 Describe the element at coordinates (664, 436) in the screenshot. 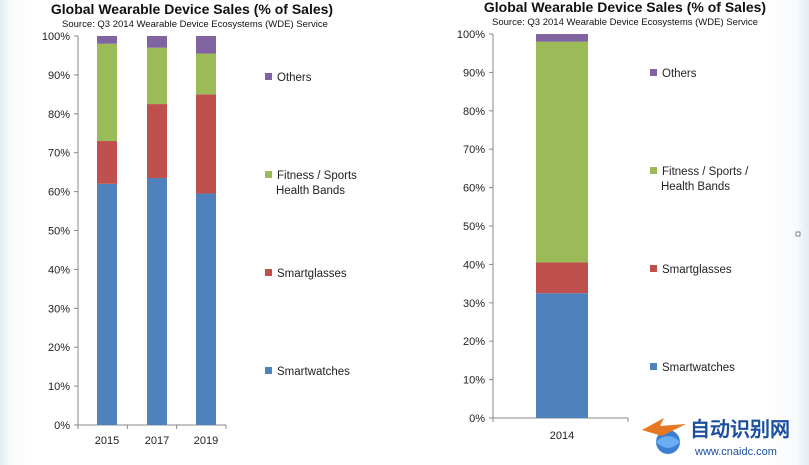

I see `globe-arrow-logo-icon` at that location.